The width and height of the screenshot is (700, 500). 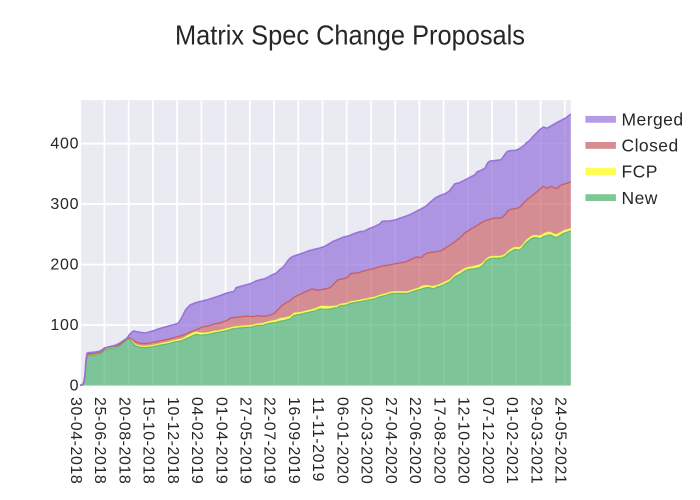 What do you see at coordinates (64, 204) in the screenshot?
I see `svg-text: 300` at bounding box center [64, 204].